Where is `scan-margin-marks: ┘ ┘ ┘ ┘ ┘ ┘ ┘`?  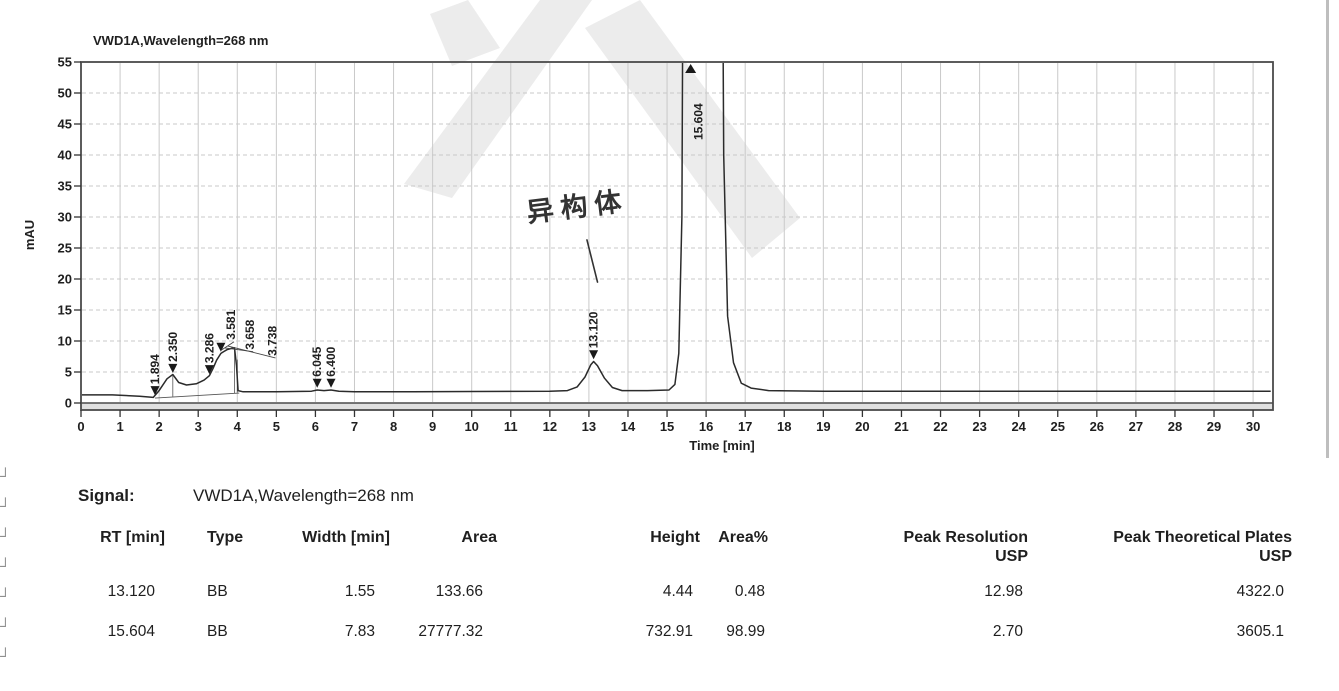 scan-margin-marks: ┘ ┘ ┘ ┘ ┘ ┘ ┘ is located at coordinates (8, 567).